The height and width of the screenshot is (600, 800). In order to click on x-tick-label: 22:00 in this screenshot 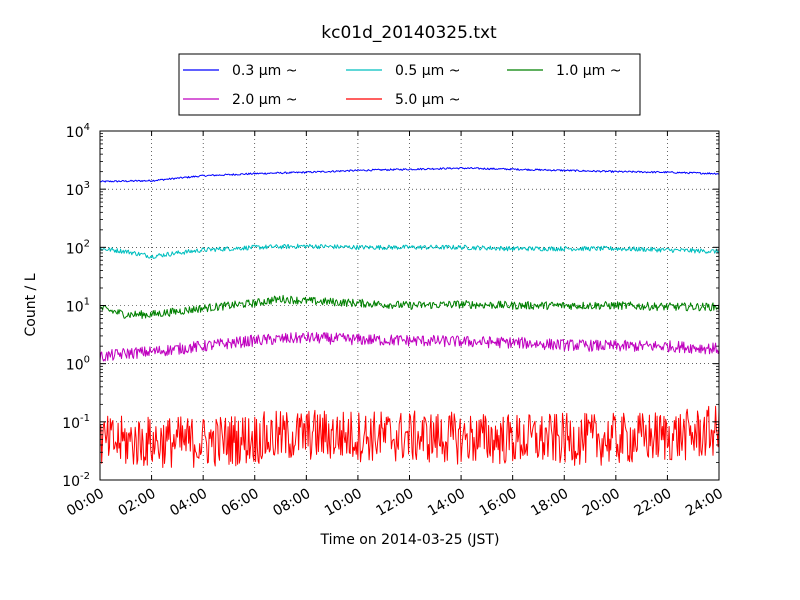, I will do `click(652, 503)`.